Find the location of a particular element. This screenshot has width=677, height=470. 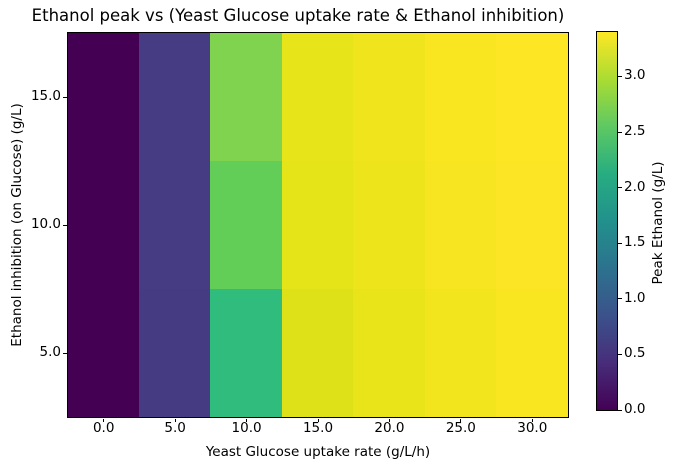

y-axis-label: Ethanol inhibition (on Glucose) (g/L) is located at coordinates (17, 225).